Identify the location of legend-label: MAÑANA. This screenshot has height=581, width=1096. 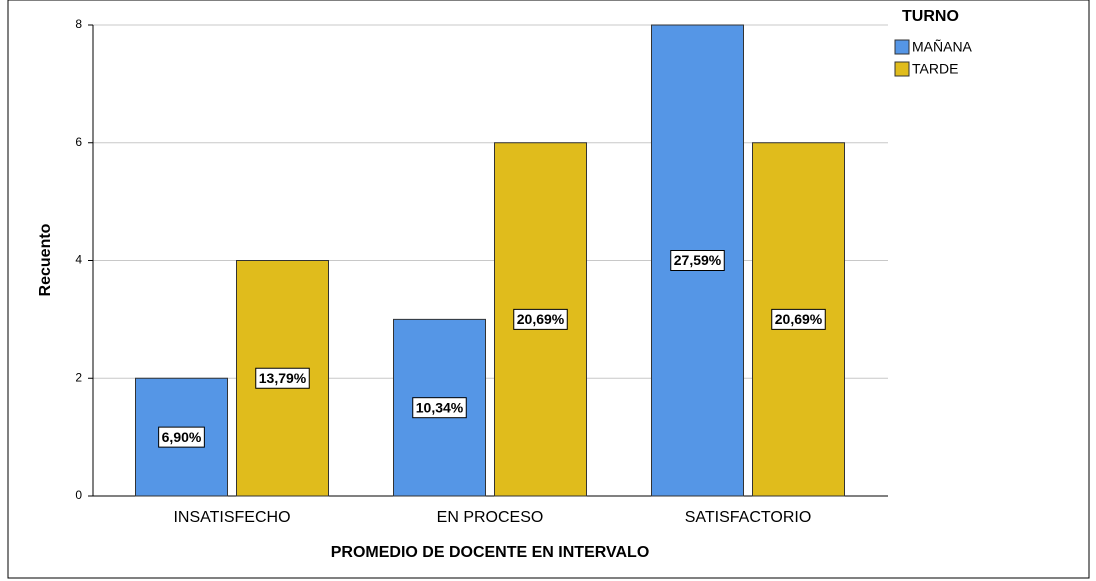
(942, 47).